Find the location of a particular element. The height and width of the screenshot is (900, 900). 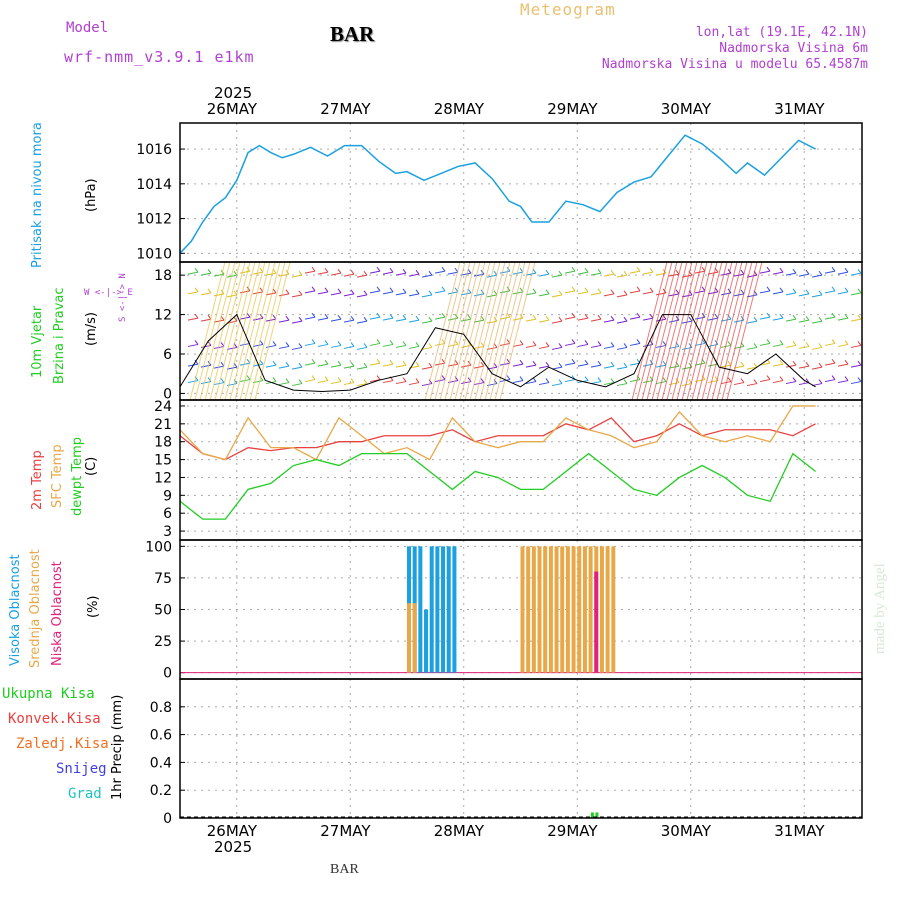

pressure-unit: (hPa) is located at coordinates (91, 195).